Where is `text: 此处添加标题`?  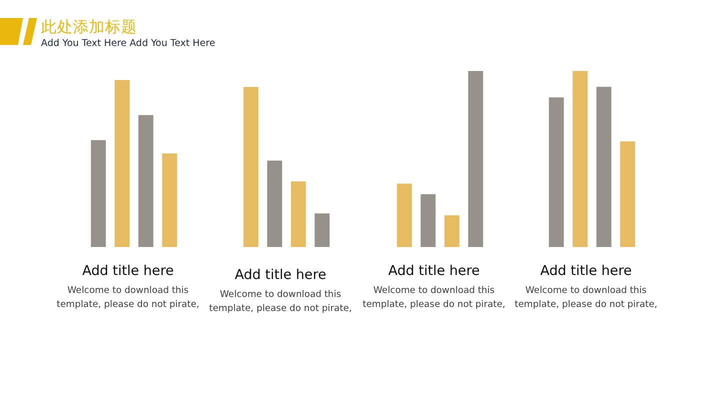
text: 此处添加标题 is located at coordinates (89, 27).